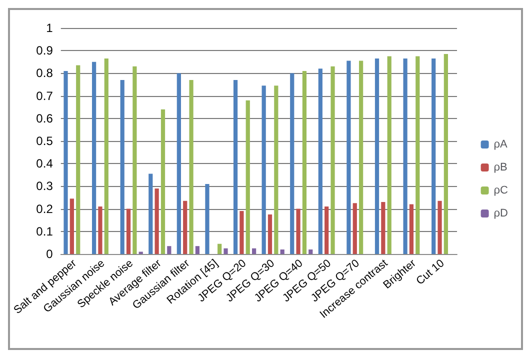 Image resolution: width=531 pixels, height=358 pixels. I want to click on y-tick-label: 0.6, so click(45, 118).